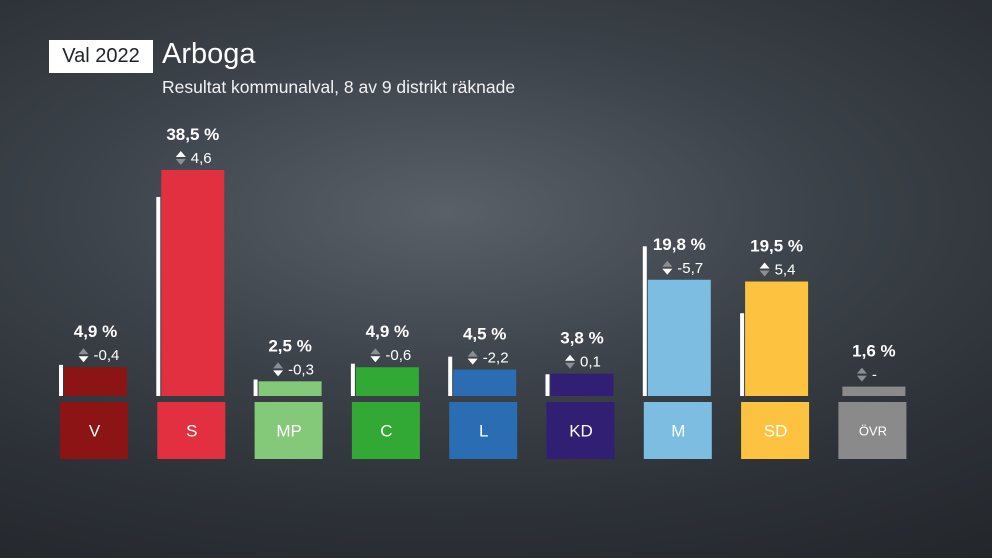  Describe the element at coordinates (290, 388) in the screenshot. I see `bar-mp` at that location.